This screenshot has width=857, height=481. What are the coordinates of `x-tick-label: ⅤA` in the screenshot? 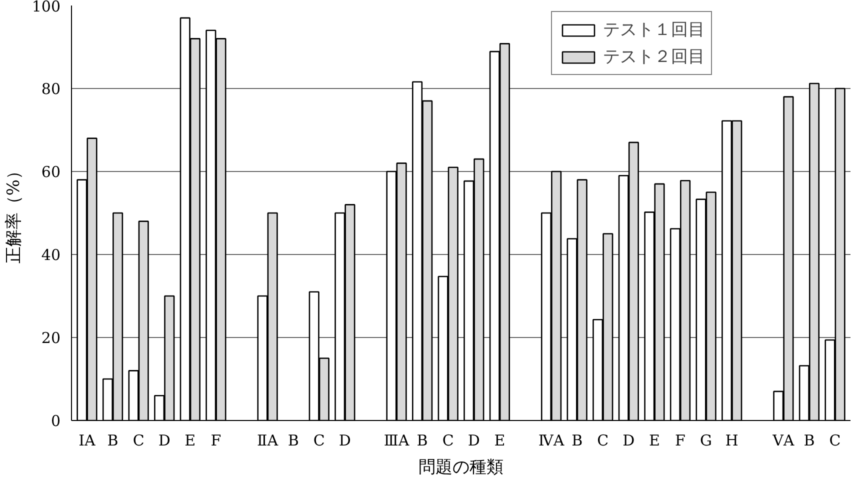 It's located at (783, 441).